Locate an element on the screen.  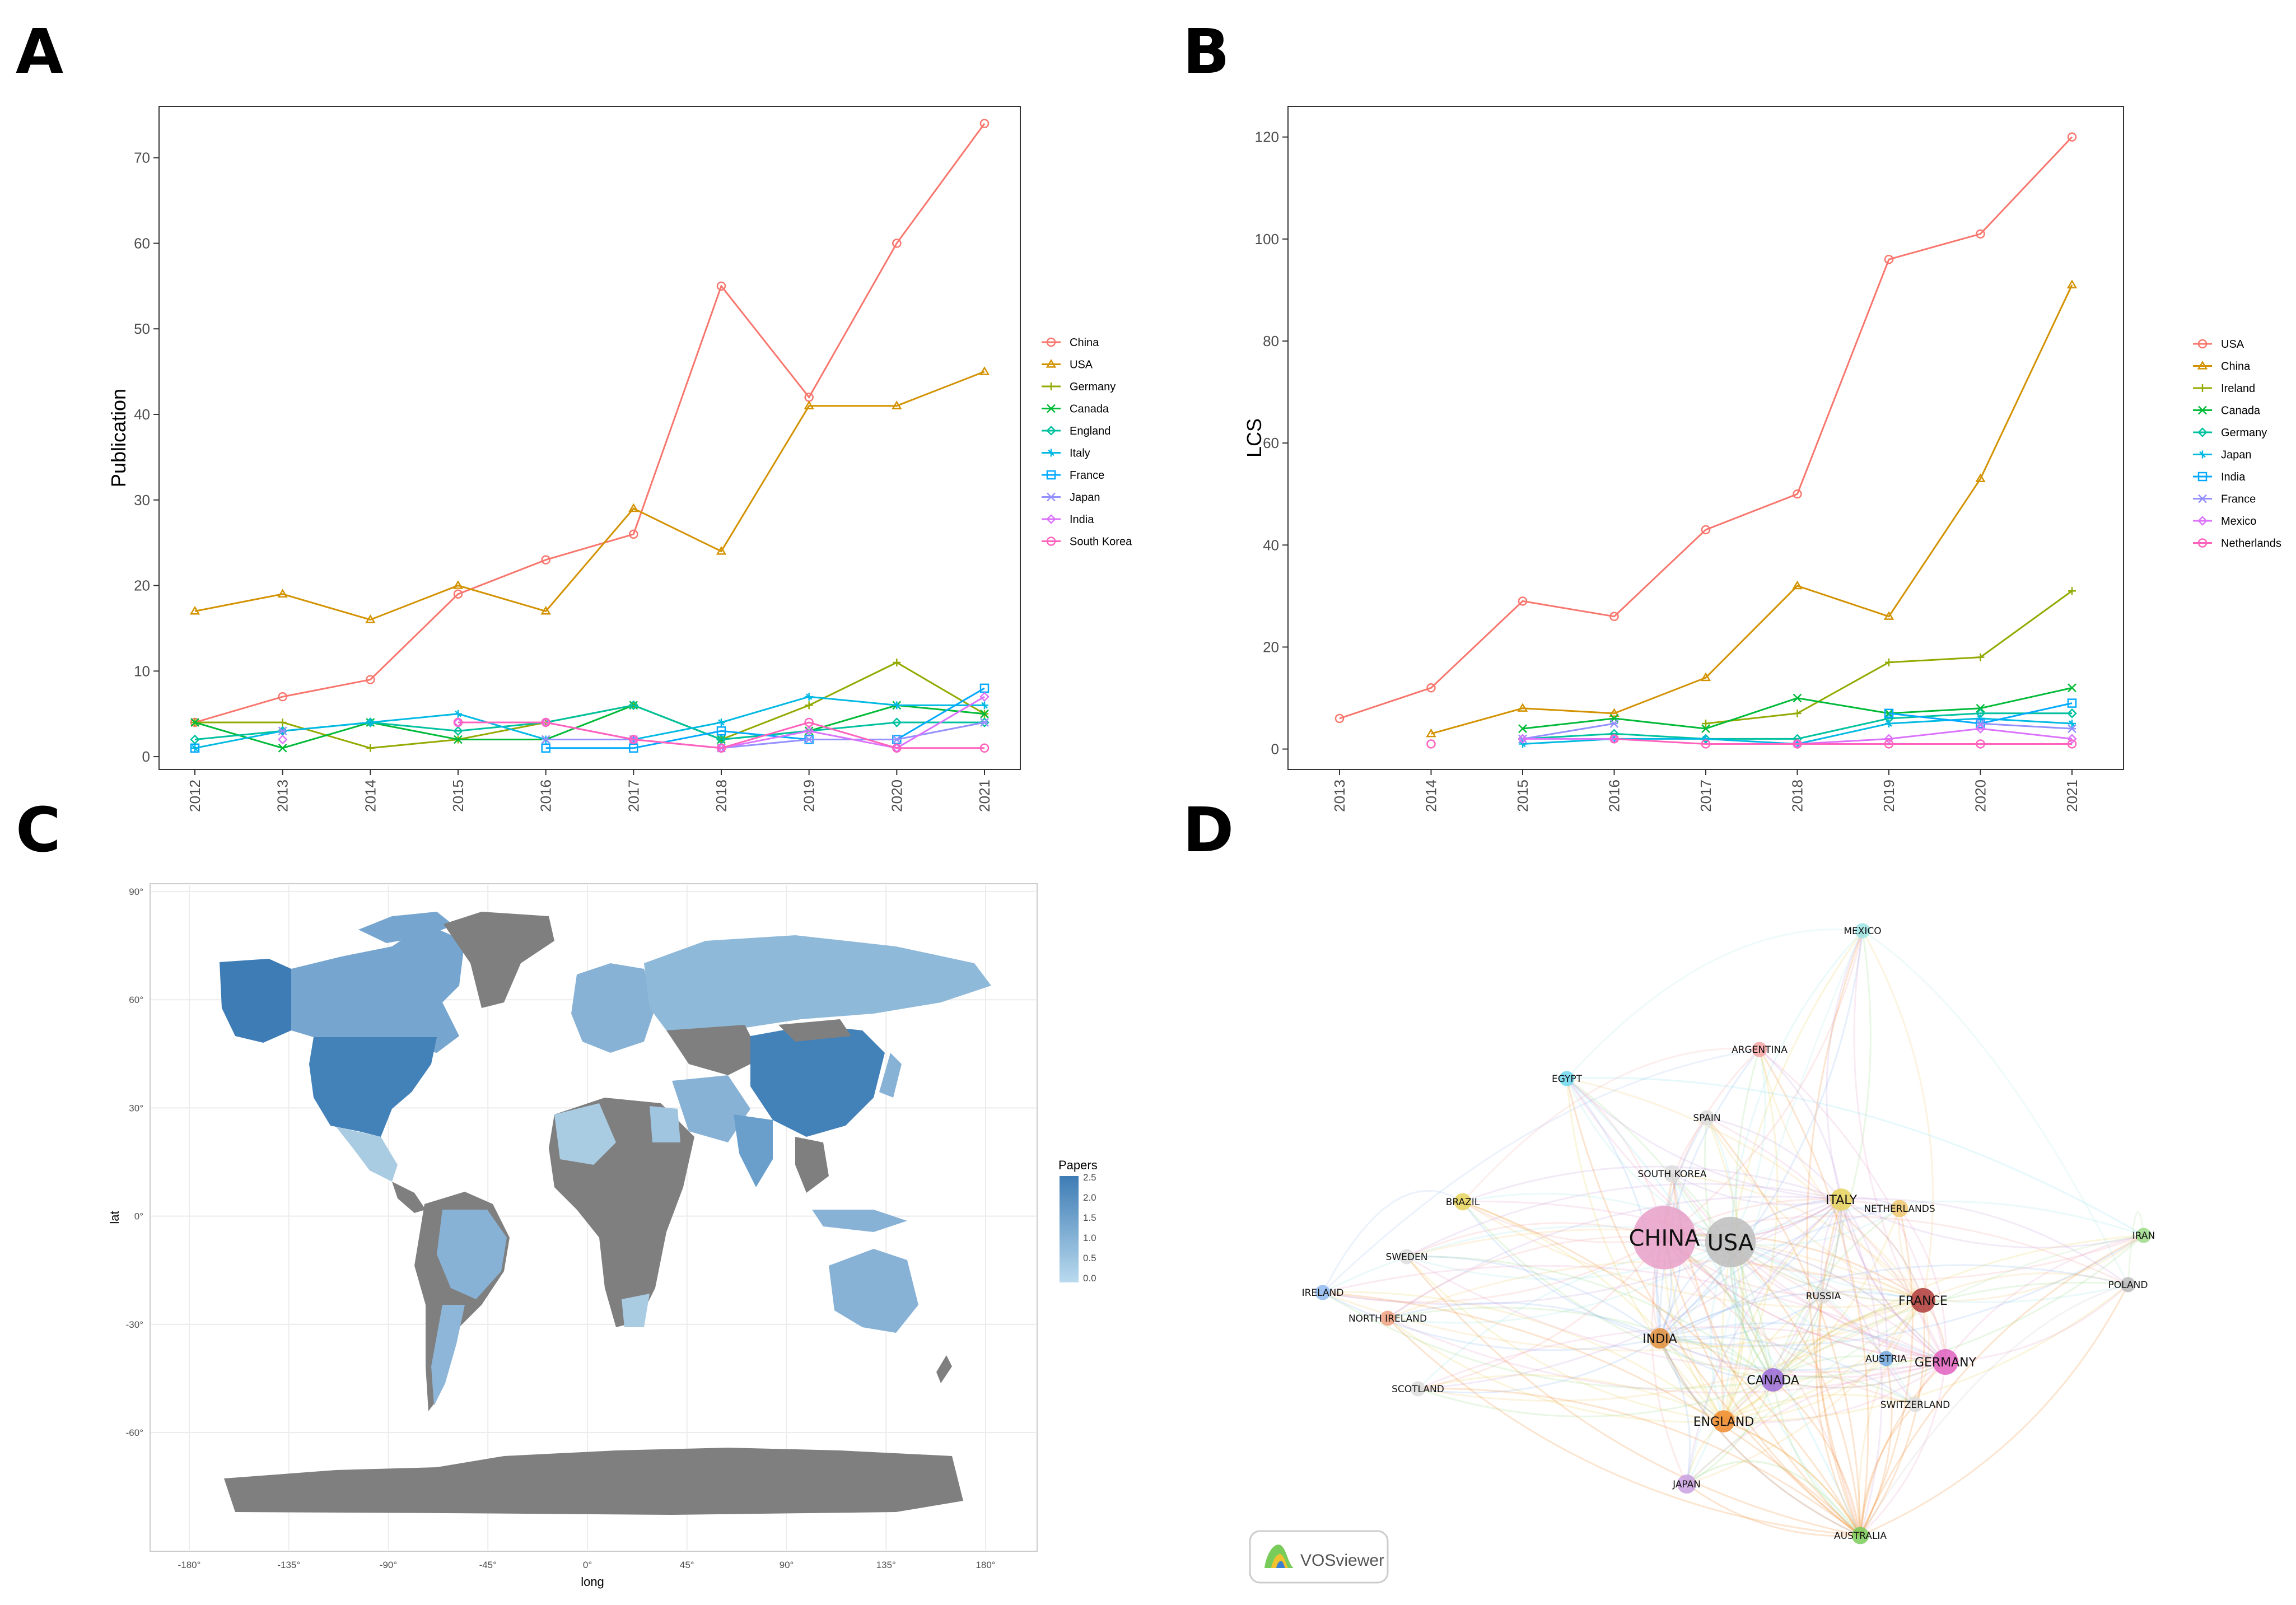
legend-label: France is located at coordinates (2239, 499).